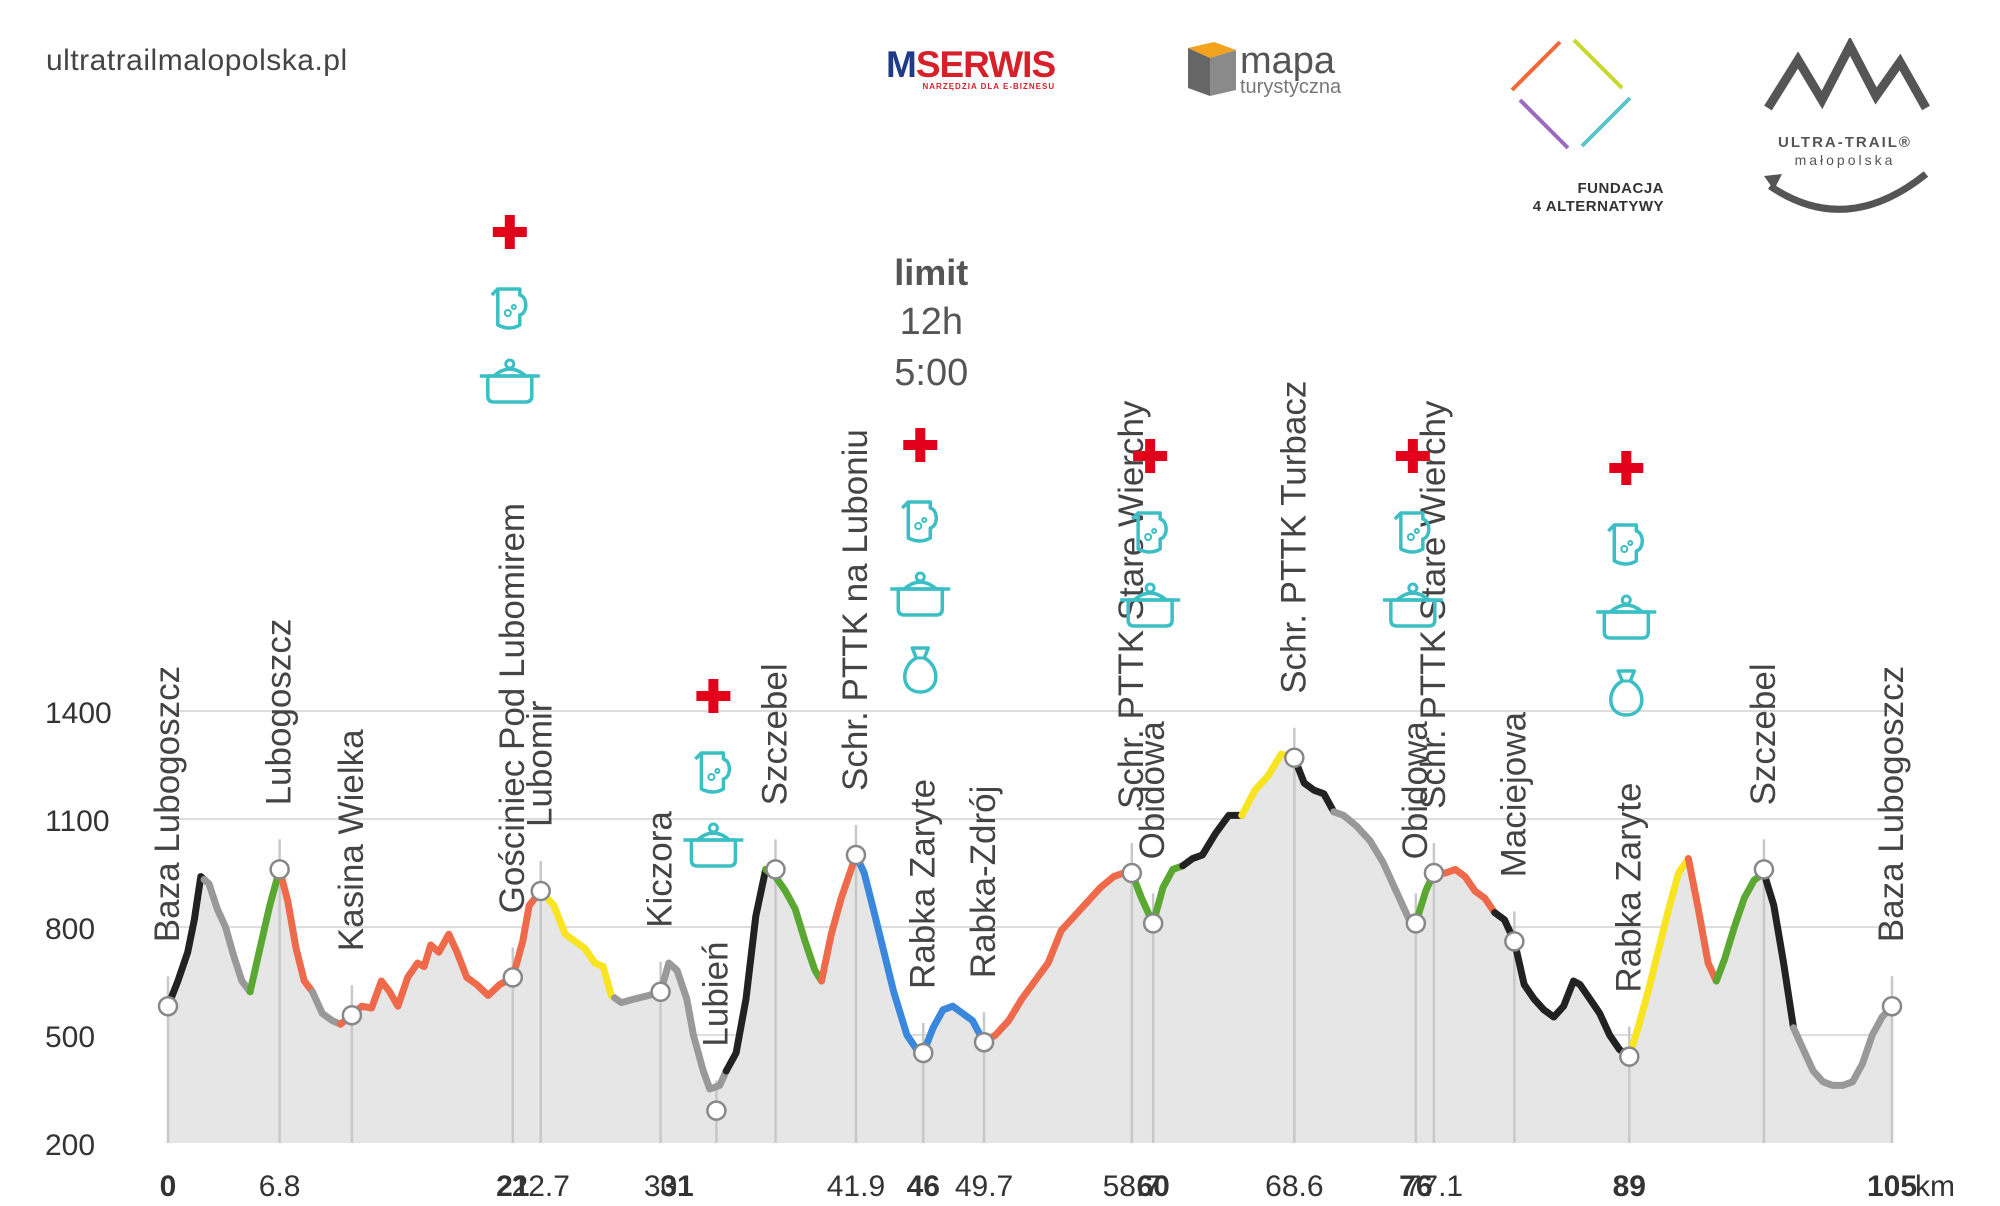 Image resolution: width=2000 pixels, height=1206 pixels. Describe the element at coordinates (351, 840) in the screenshot. I see `waypoint-label: Kasina Wielka` at that location.